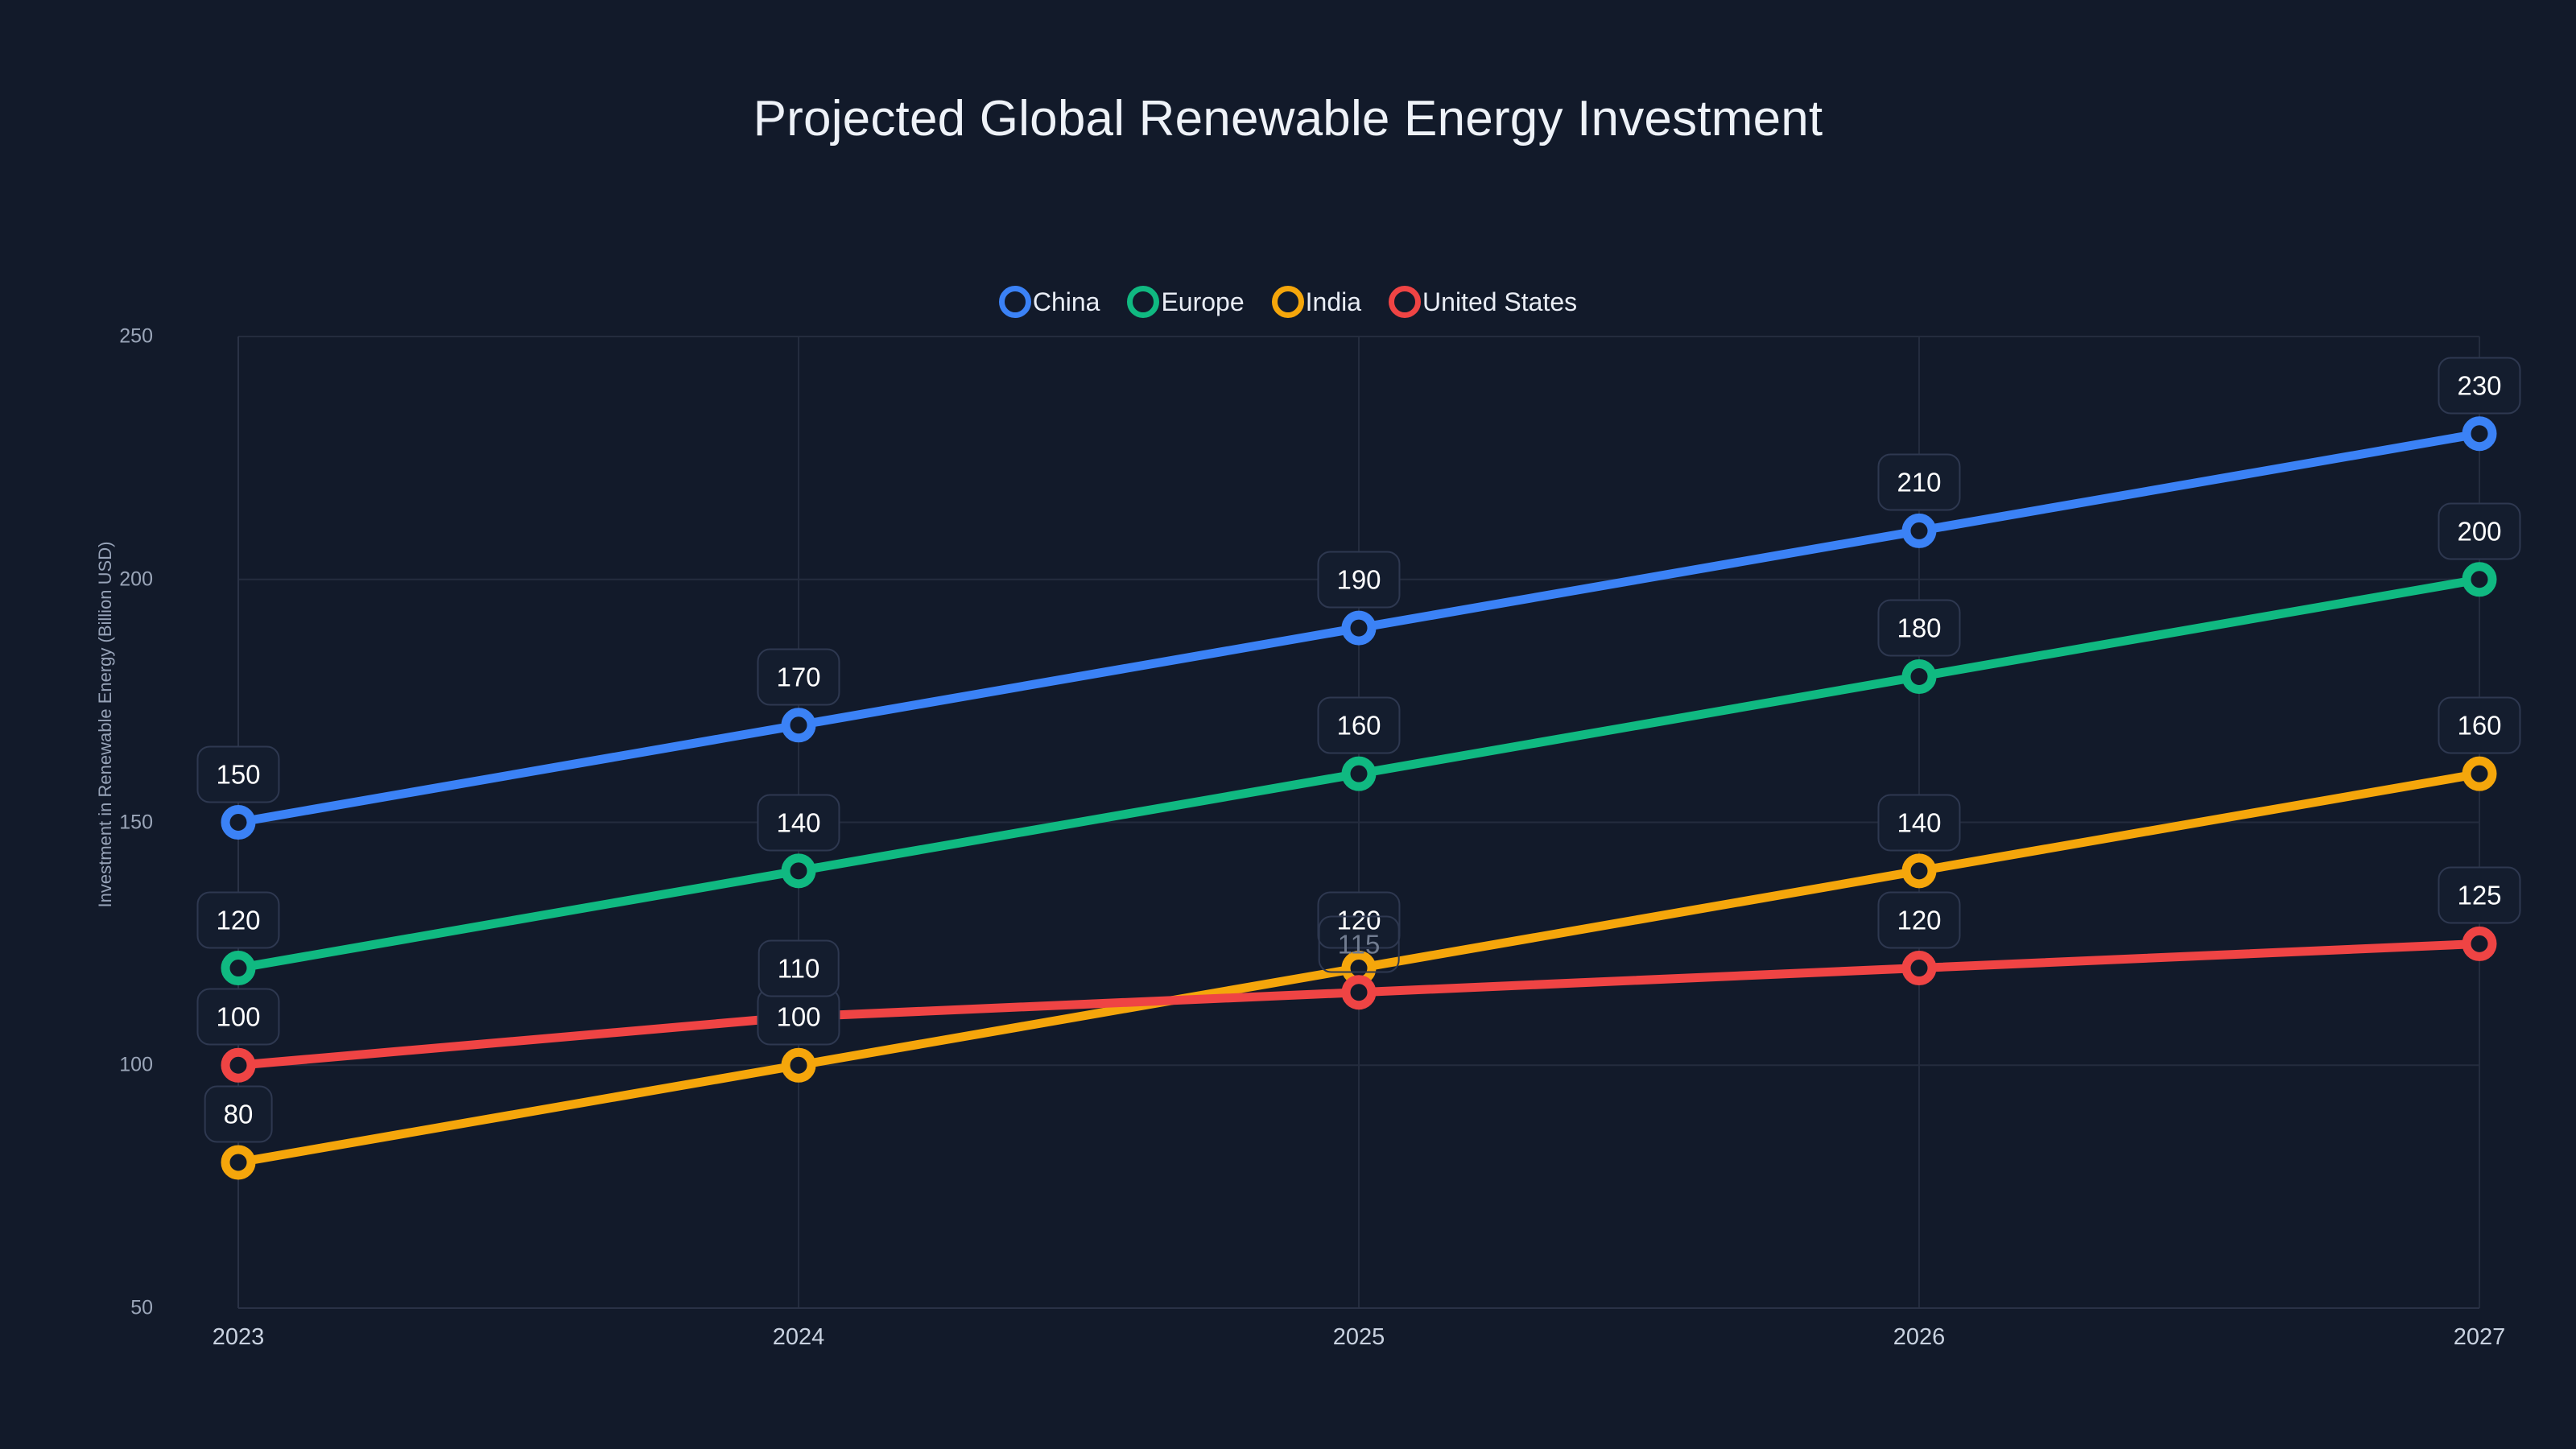 The width and height of the screenshot is (2576, 1449). Describe the element at coordinates (799, 968) in the screenshot. I see `data-label-united-states-2024: 110` at that location.